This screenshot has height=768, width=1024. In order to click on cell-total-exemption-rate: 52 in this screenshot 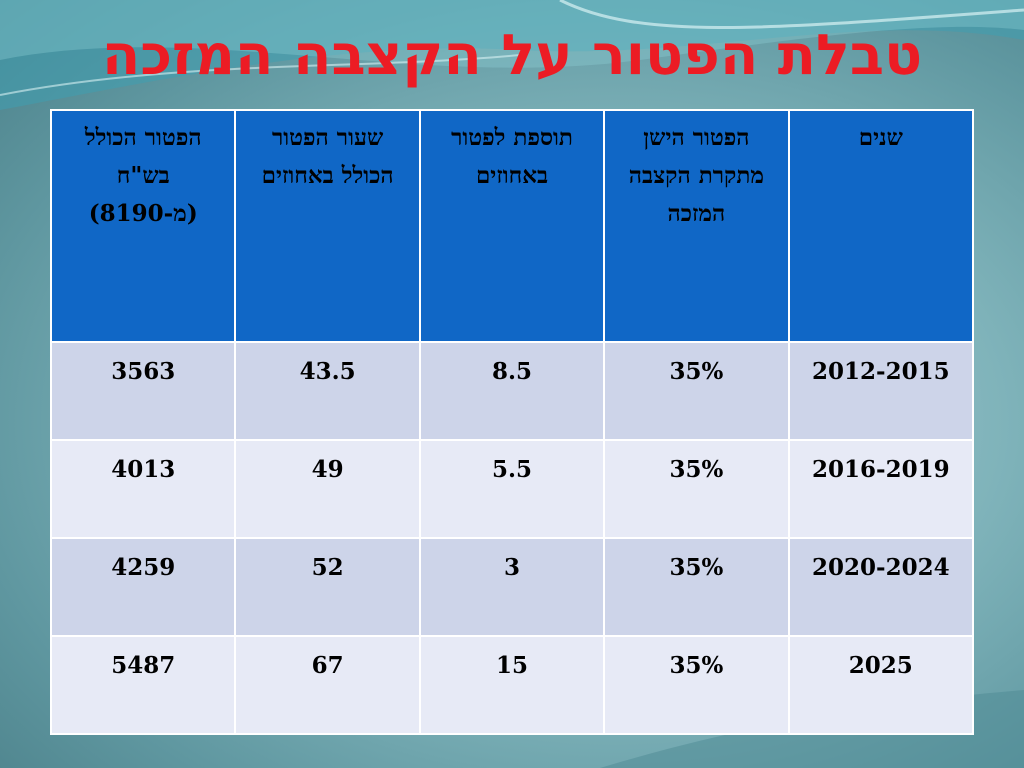, I will do `click(327, 587)`.